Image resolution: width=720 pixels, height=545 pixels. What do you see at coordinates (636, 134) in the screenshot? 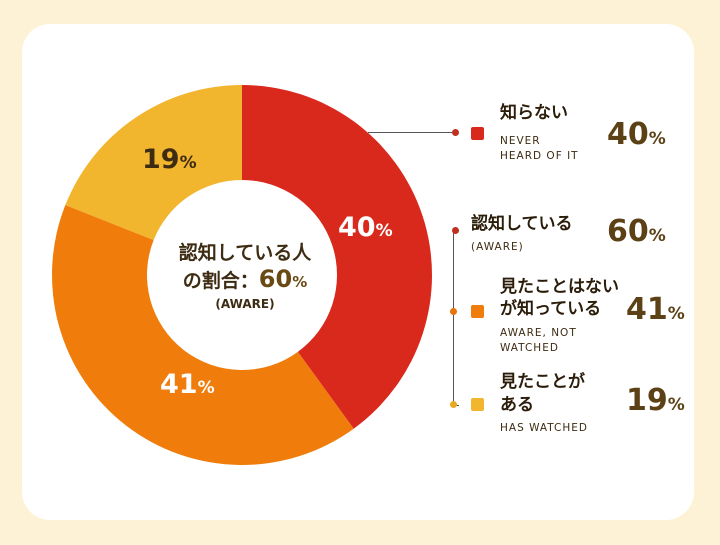
I see `legend-value-never: 40%` at bounding box center [636, 134].